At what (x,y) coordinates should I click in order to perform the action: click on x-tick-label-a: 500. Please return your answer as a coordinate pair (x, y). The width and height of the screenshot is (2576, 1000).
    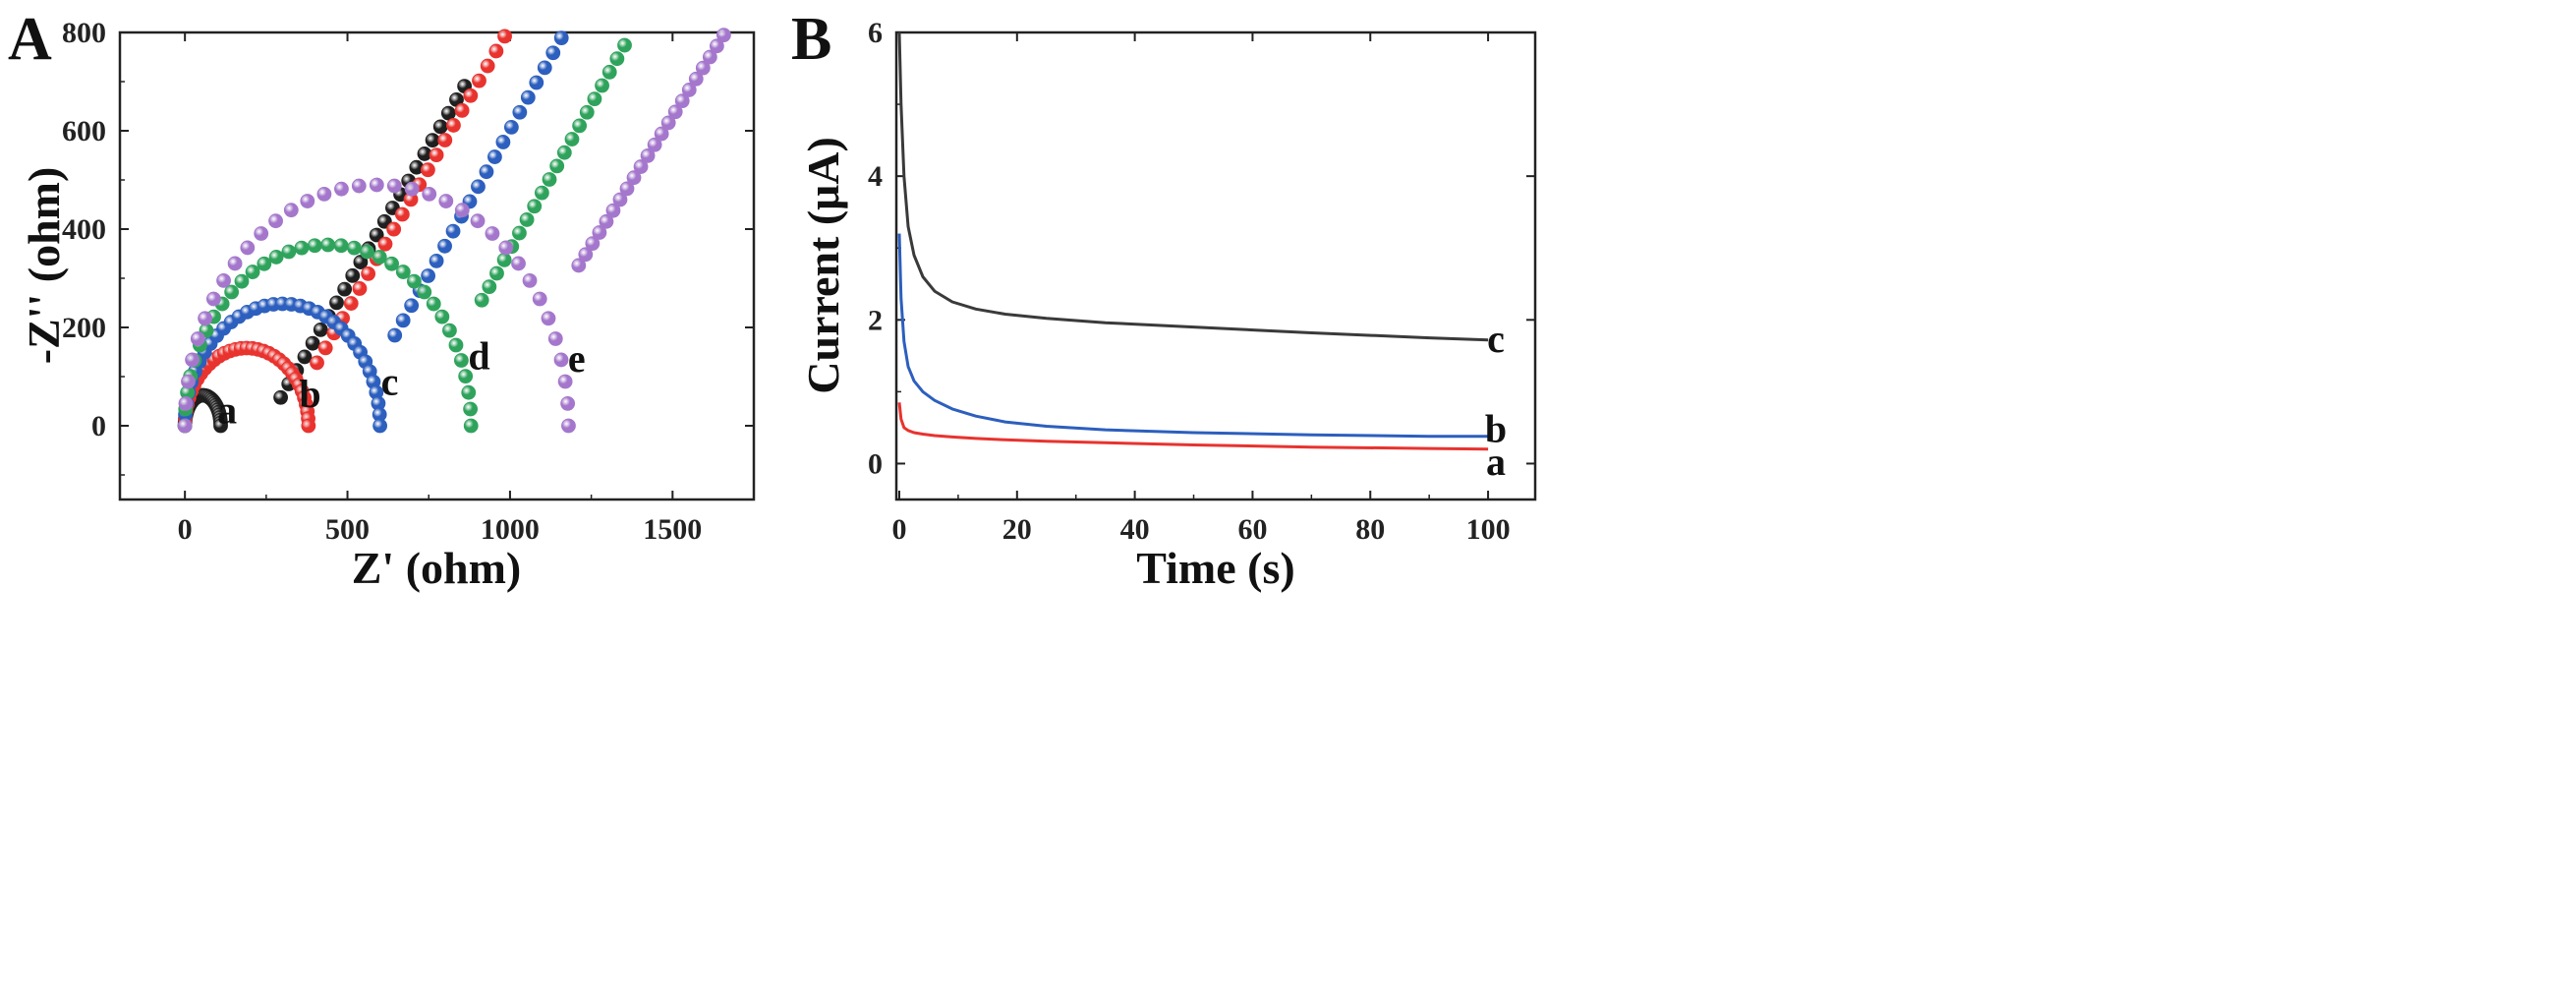
    Looking at the image, I should click on (348, 529).